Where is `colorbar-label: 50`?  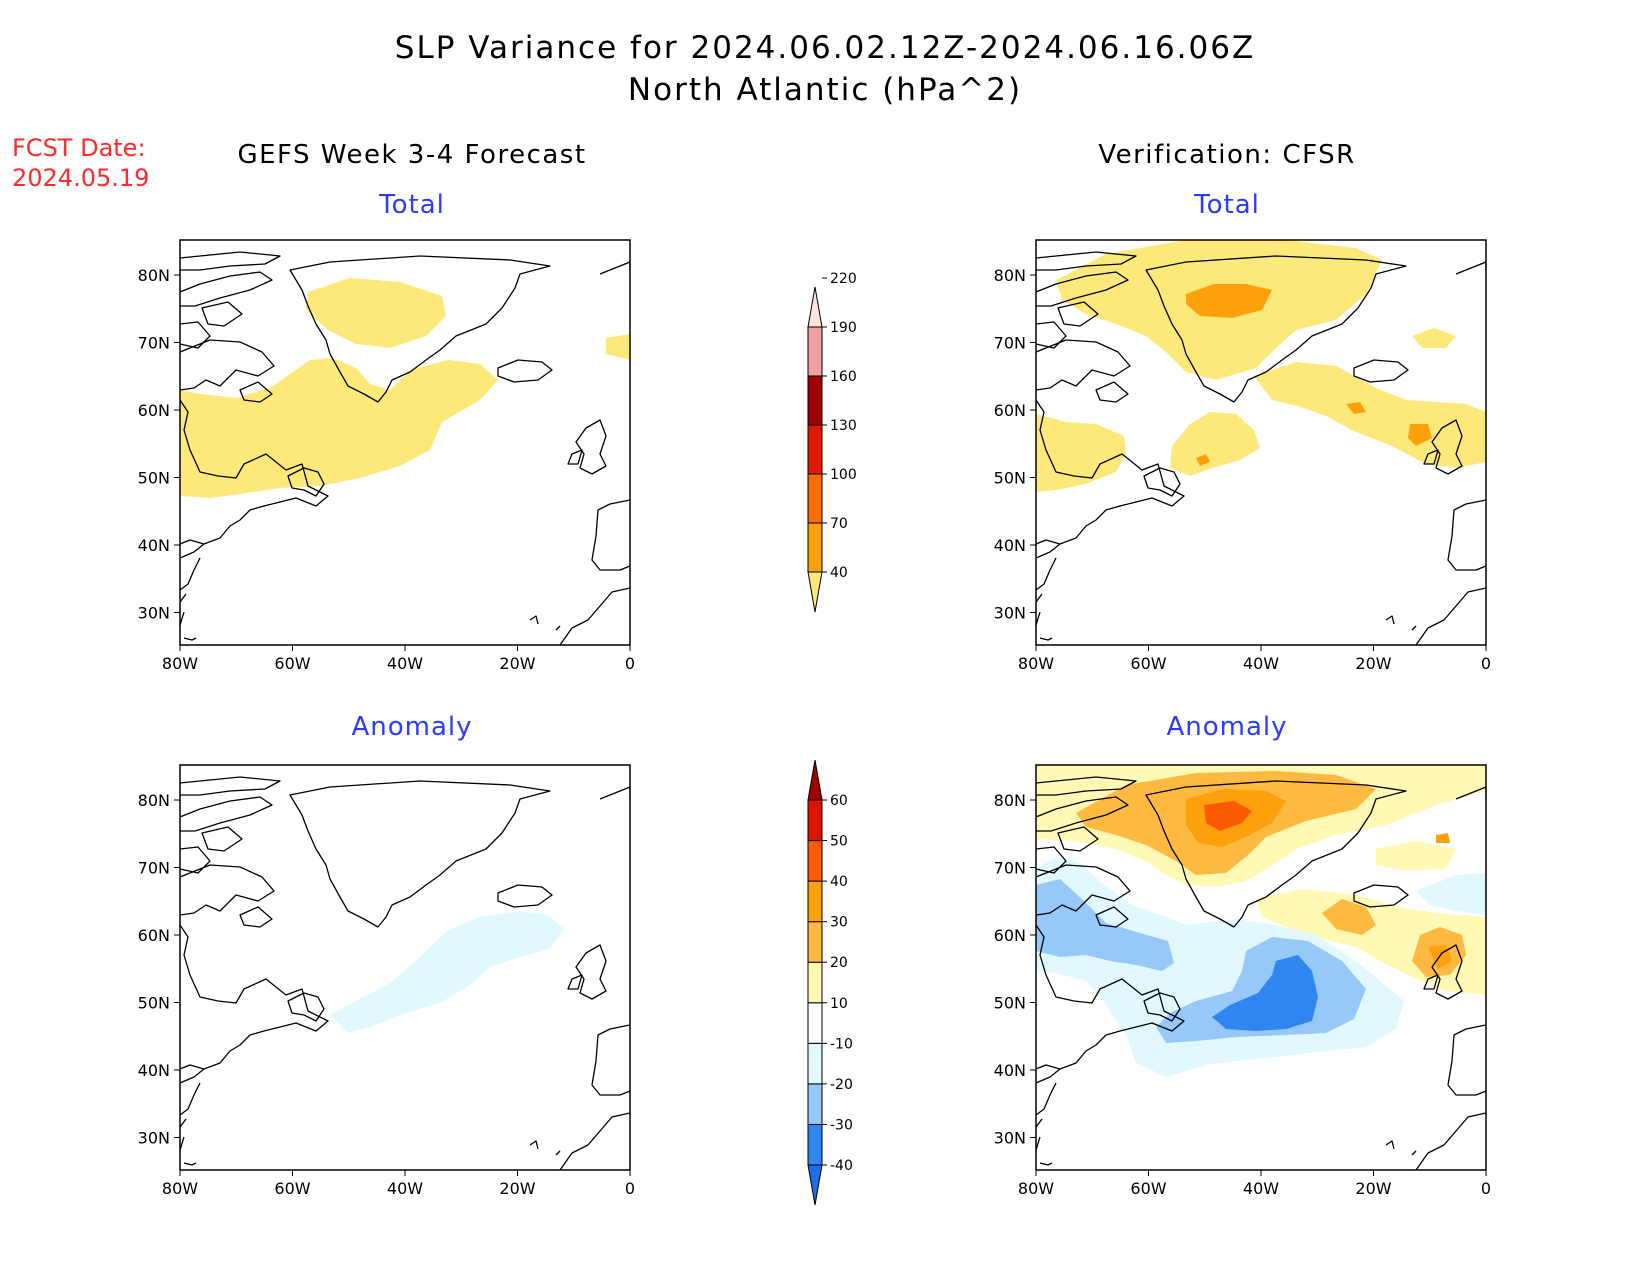
colorbar-label: 50 is located at coordinates (839, 842).